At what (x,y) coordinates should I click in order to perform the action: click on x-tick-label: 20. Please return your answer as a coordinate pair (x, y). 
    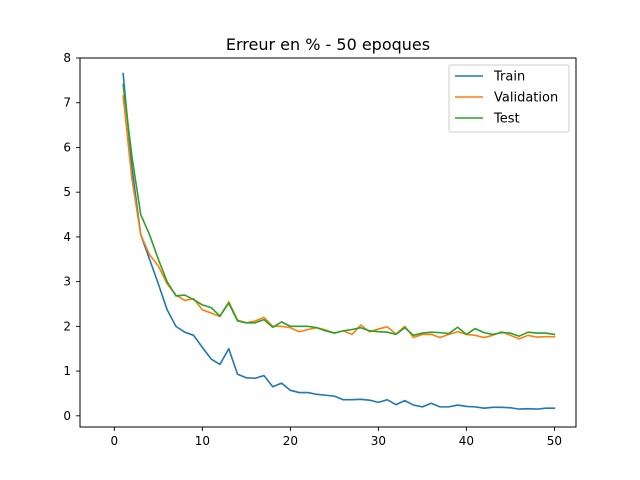
    Looking at the image, I should click on (290, 441).